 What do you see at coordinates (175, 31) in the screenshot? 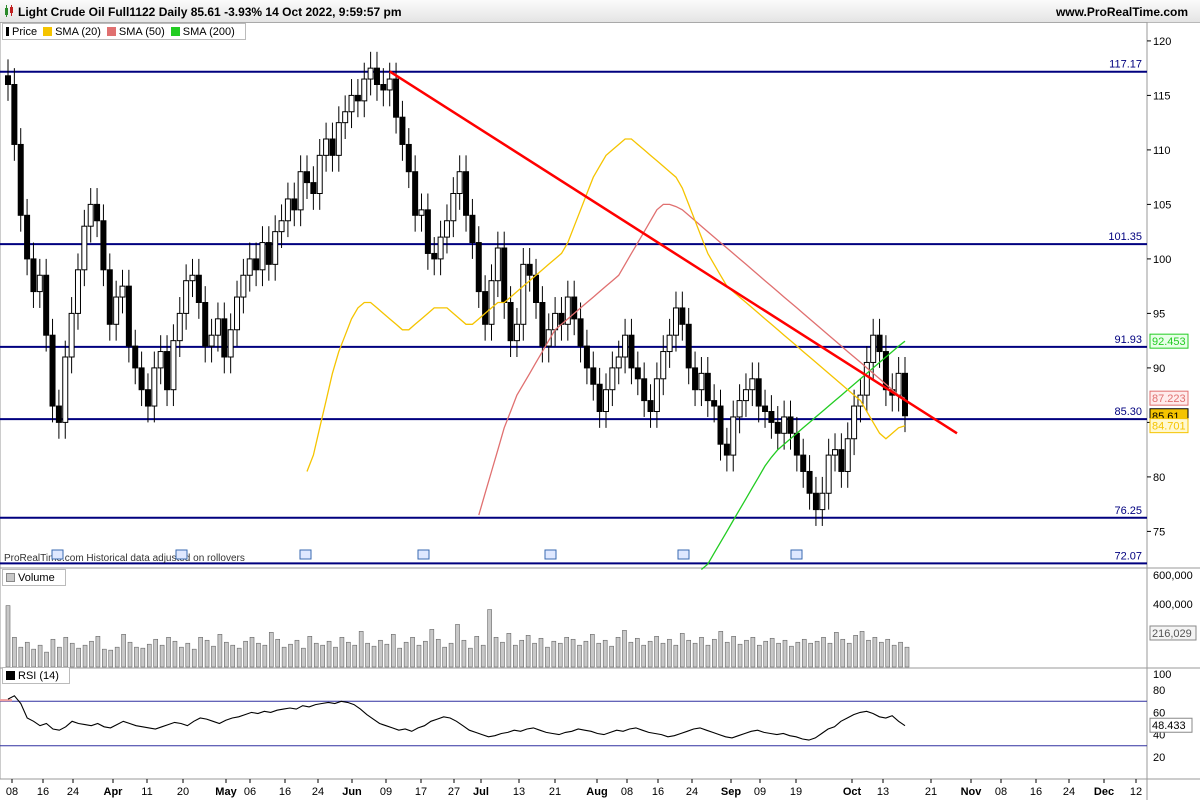
I see `legend-swatch` at bounding box center [175, 31].